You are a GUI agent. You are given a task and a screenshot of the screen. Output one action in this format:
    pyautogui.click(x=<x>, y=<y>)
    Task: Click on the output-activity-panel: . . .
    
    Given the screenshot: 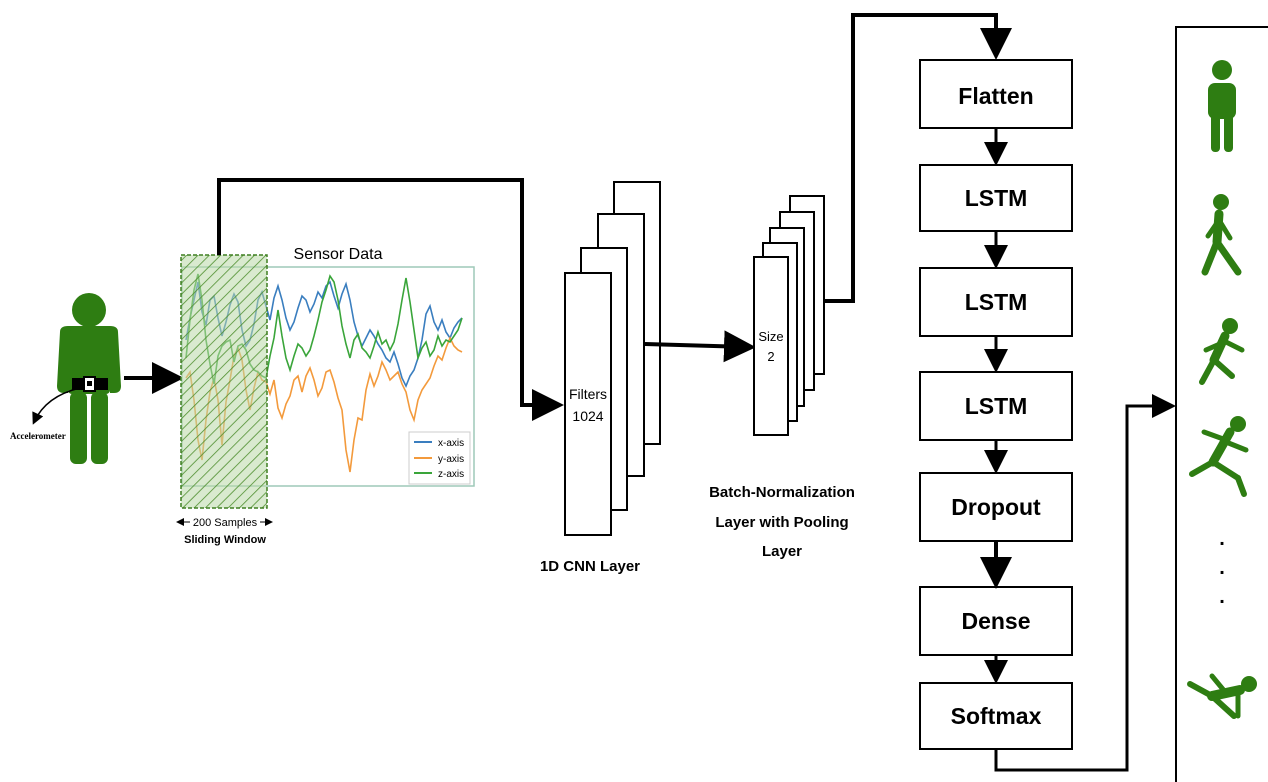 What is the action you would take?
    pyautogui.click(x=1221, y=404)
    